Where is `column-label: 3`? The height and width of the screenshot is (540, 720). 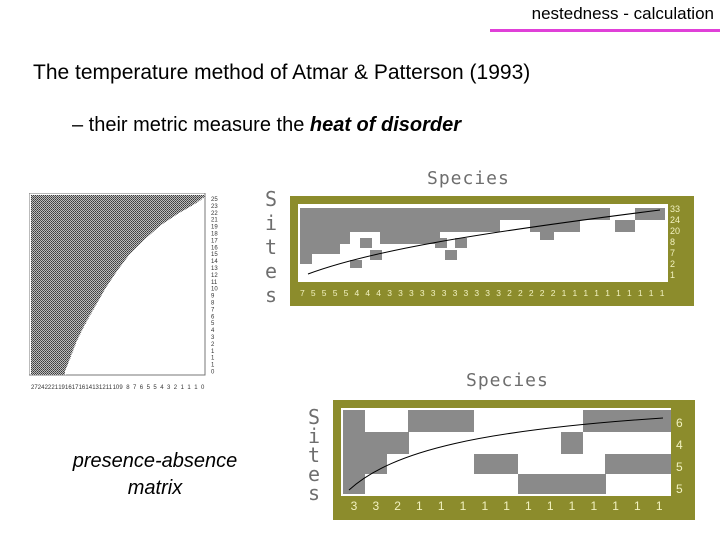 column-label: 3 is located at coordinates (169, 388).